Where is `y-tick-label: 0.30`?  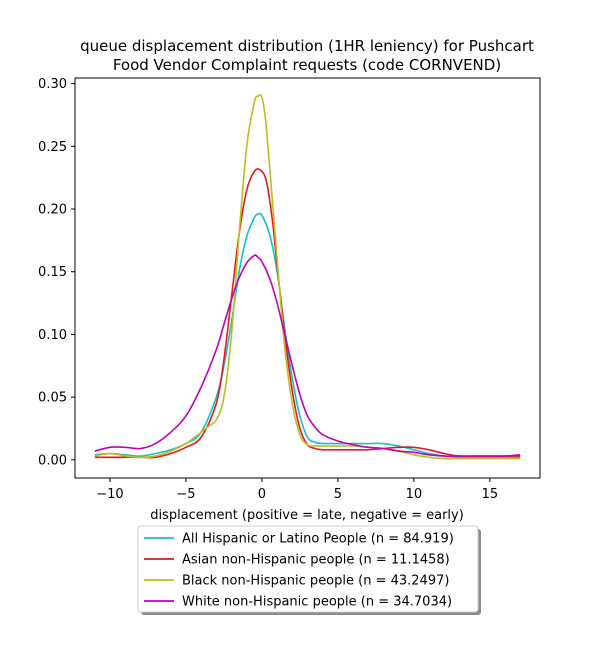 y-tick-label: 0.30 is located at coordinates (52, 84).